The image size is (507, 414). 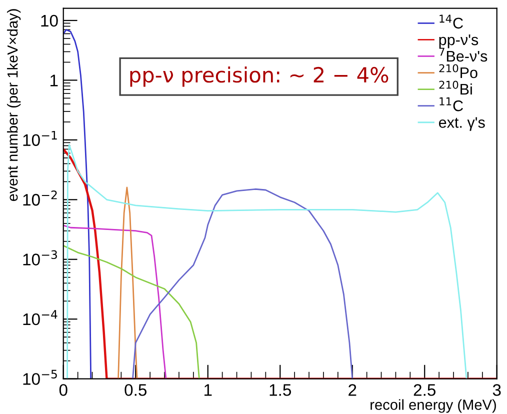 I want to click on y-tick-label: 1, so click(x=54, y=80).